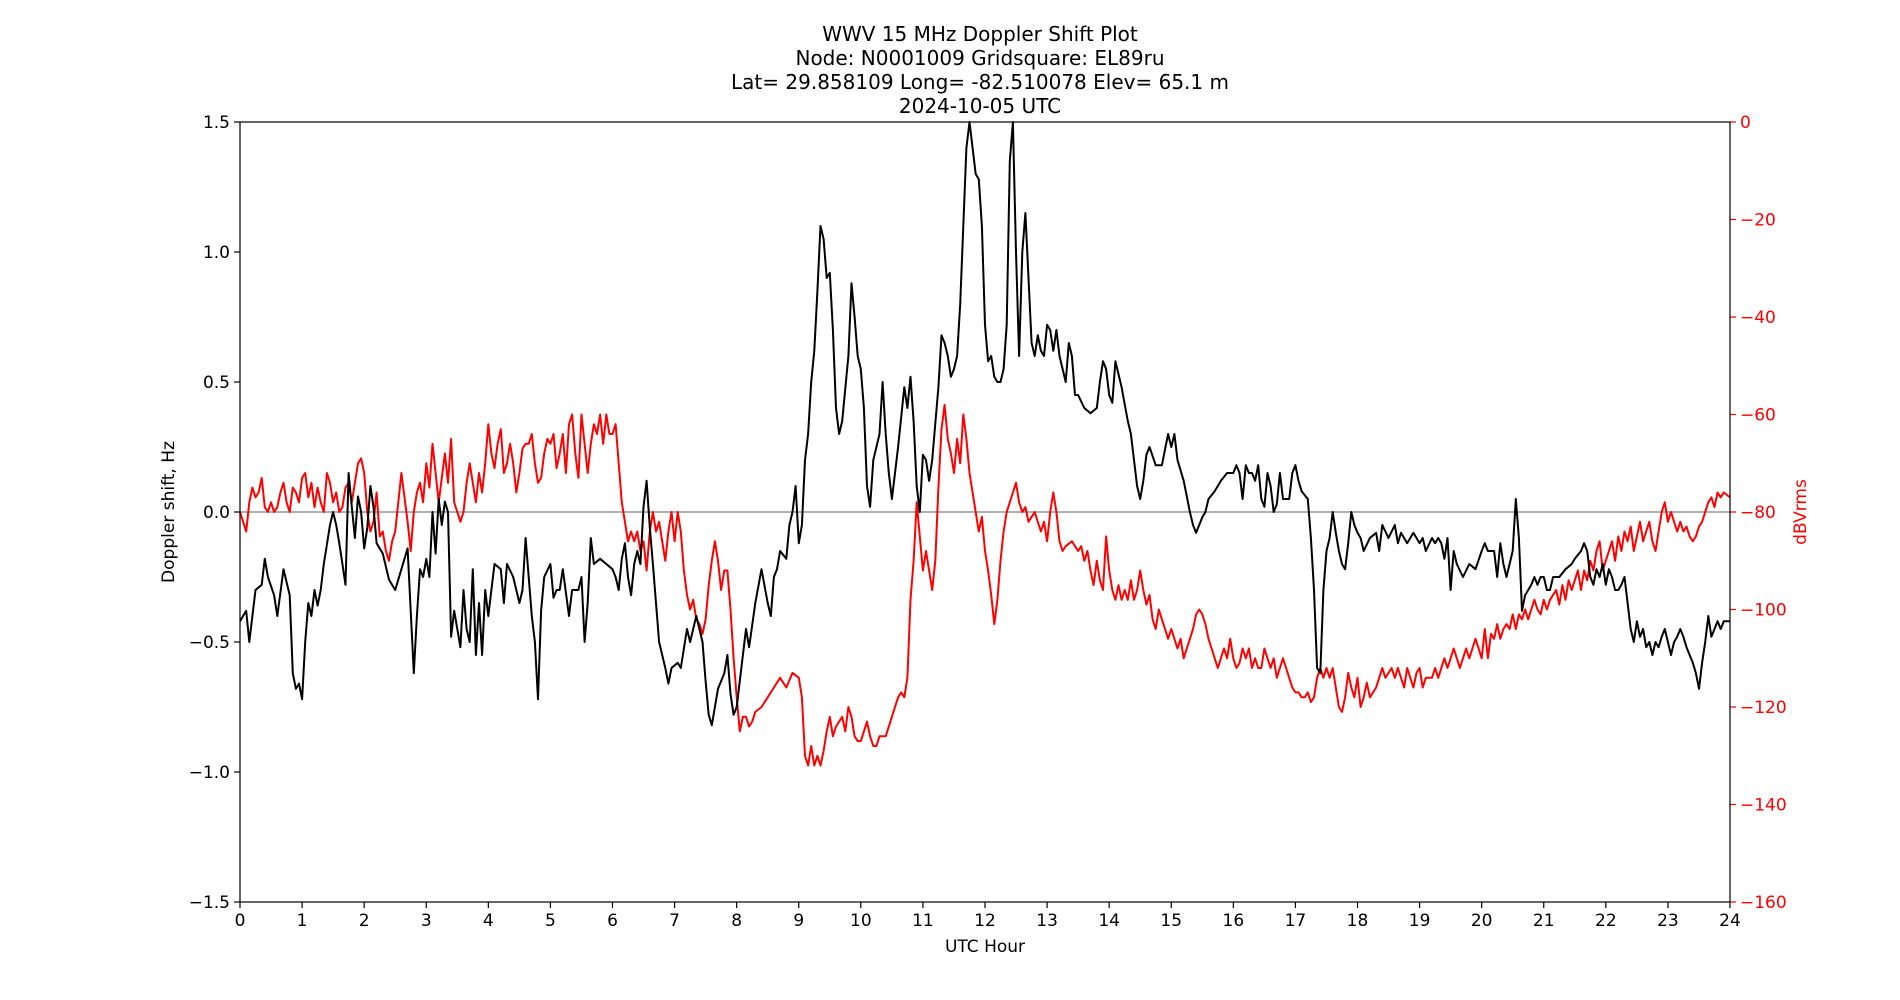 The image size is (1900, 1000). What do you see at coordinates (1234, 921) in the screenshot?
I see `x-tick-label: 16` at bounding box center [1234, 921].